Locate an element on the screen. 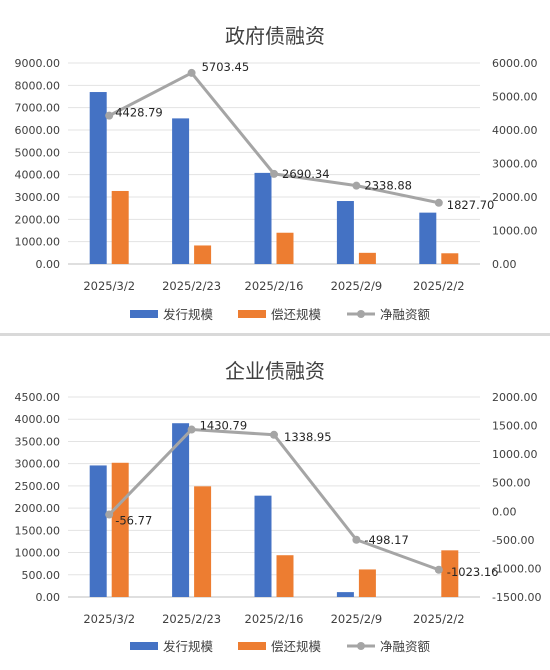  net-financing-data-label: -56.77 is located at coordinates (133, 521).